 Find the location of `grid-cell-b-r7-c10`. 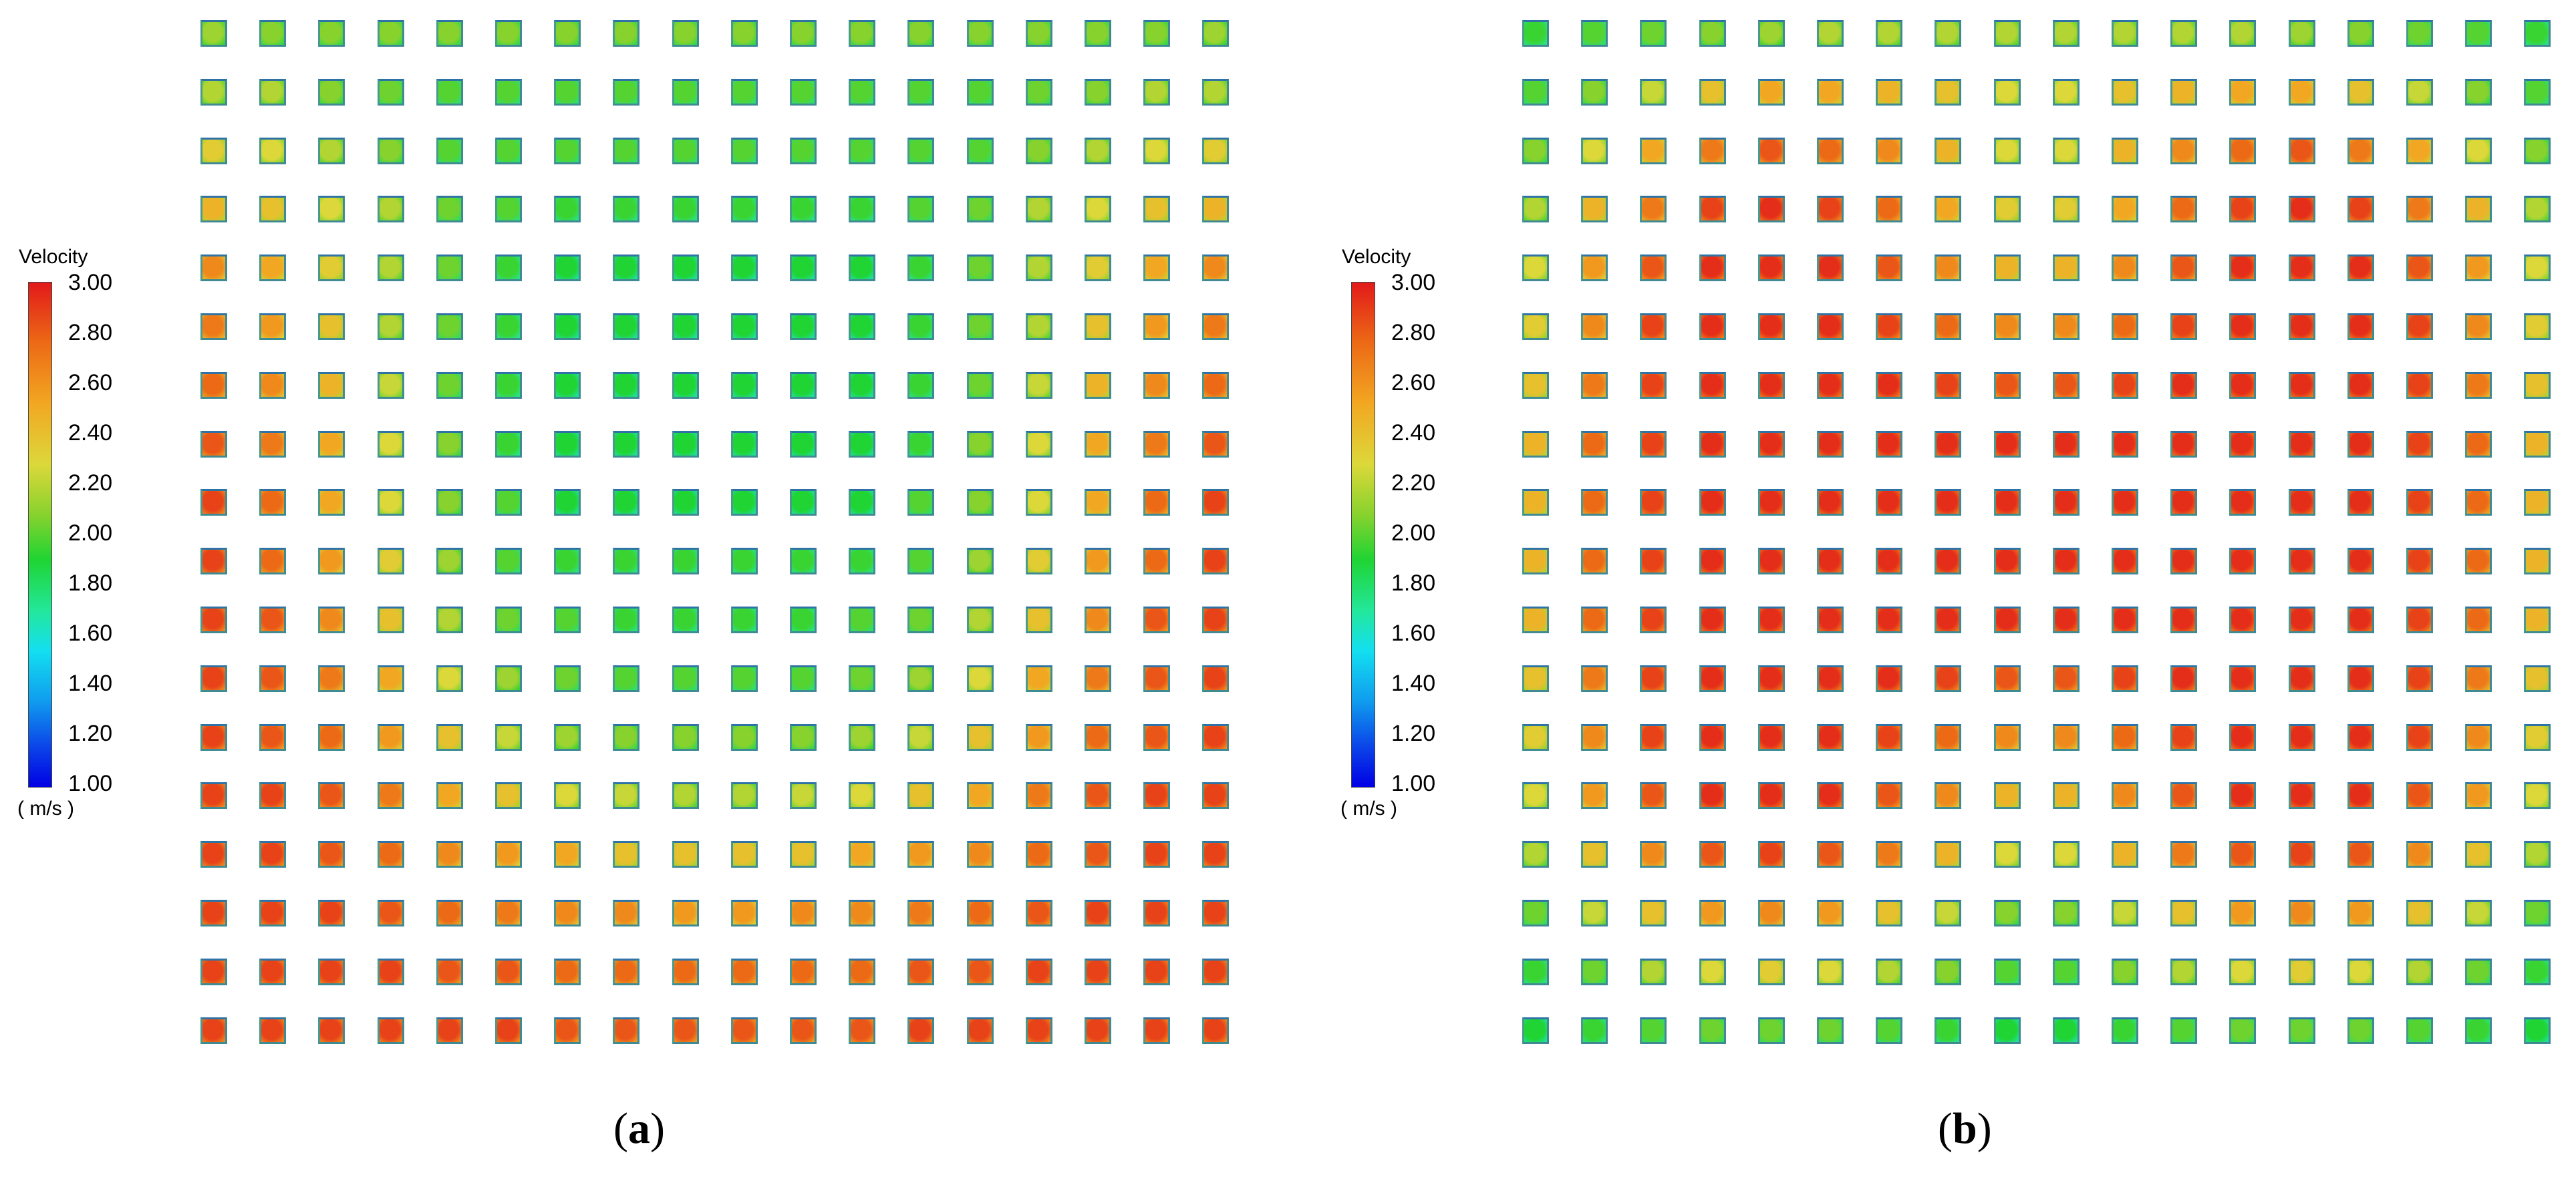

grid-cell-b-r7-c10 is located at coordinates (2125, 444).